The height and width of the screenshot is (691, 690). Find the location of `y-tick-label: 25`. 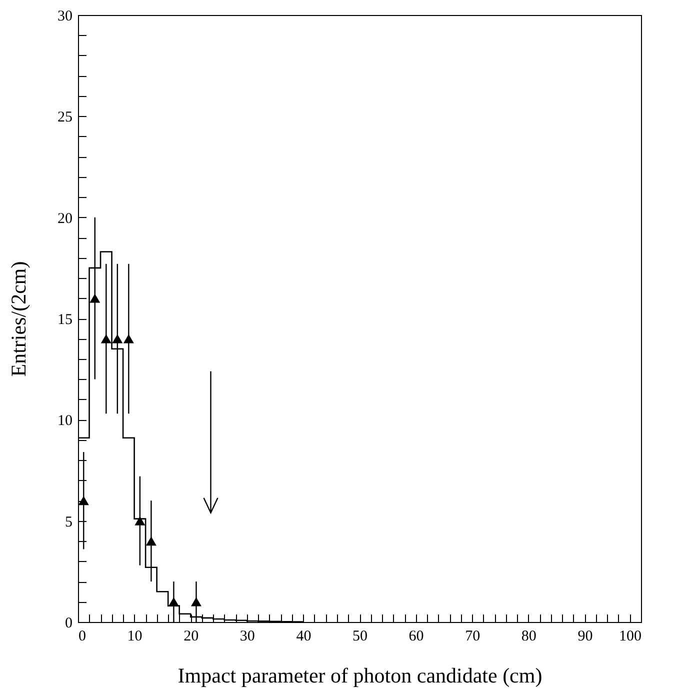

y-tick-label: 25 is located at coordinates (65, 118).